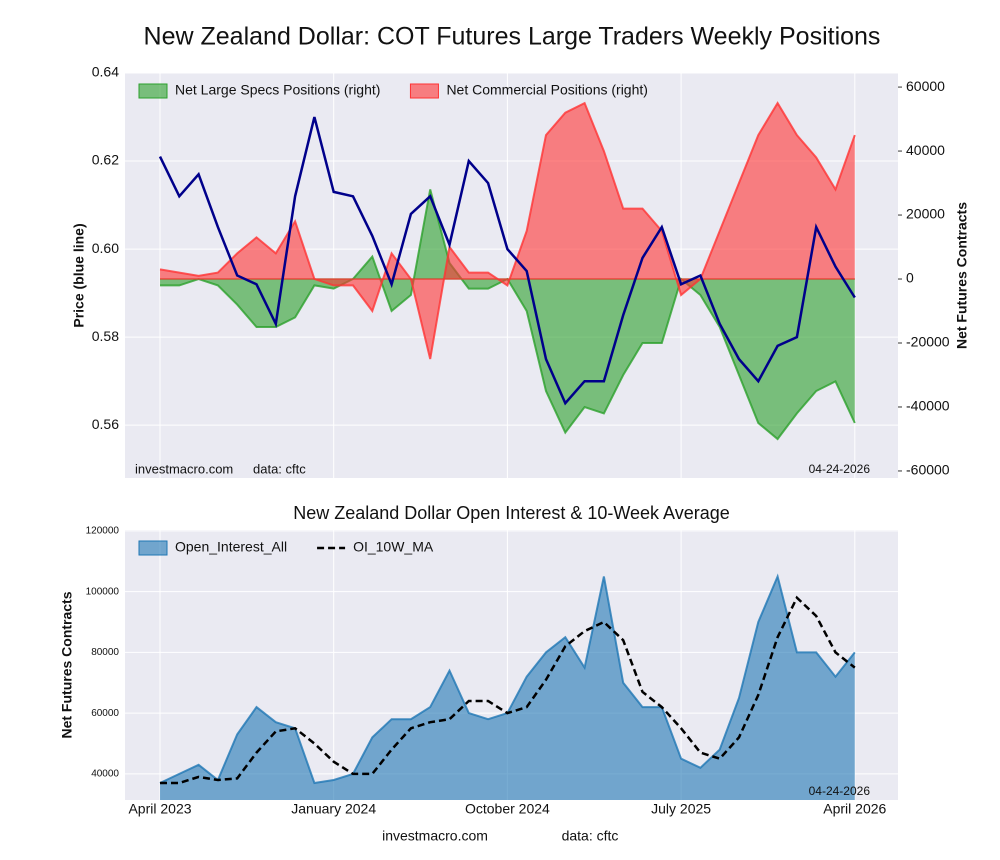  Describe the element at coordinates (105, 713) in the screenshot. I see `y-tick-label: 60000` at that location.